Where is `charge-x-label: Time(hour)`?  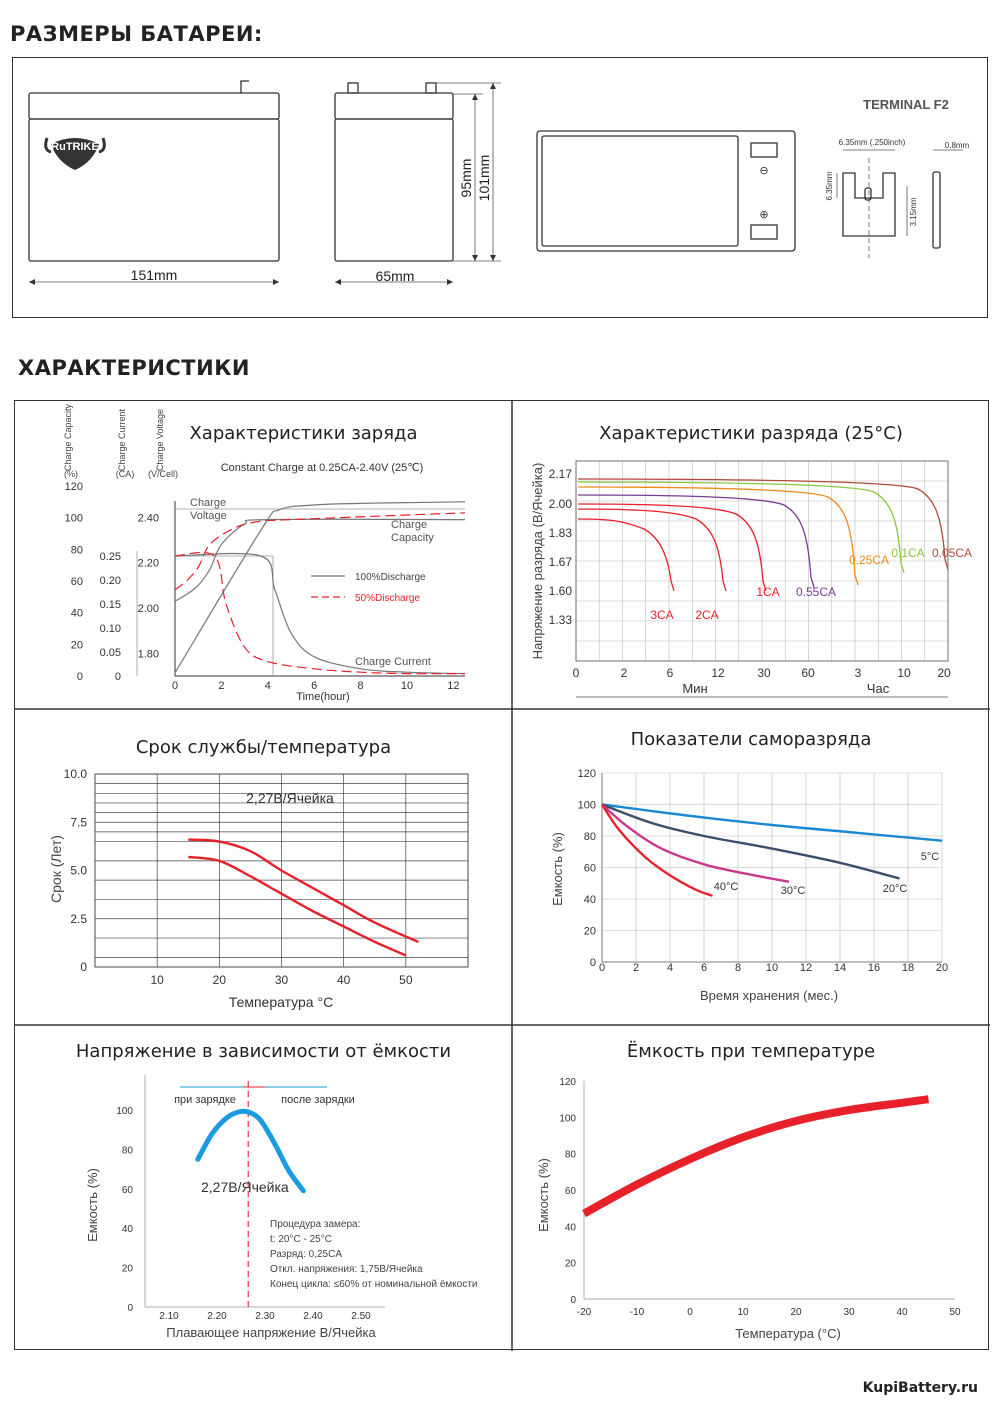 charge-x-label: Time(hour) is located at coordinates (322, 697).